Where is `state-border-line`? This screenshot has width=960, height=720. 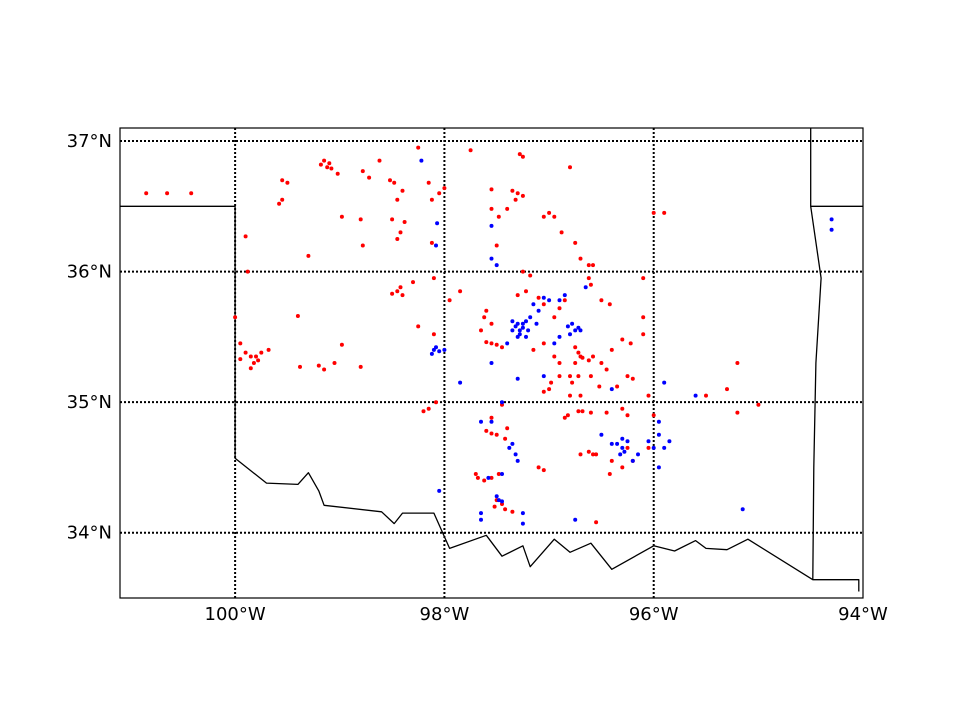
state-border-line is located at coordinates (816, 354).